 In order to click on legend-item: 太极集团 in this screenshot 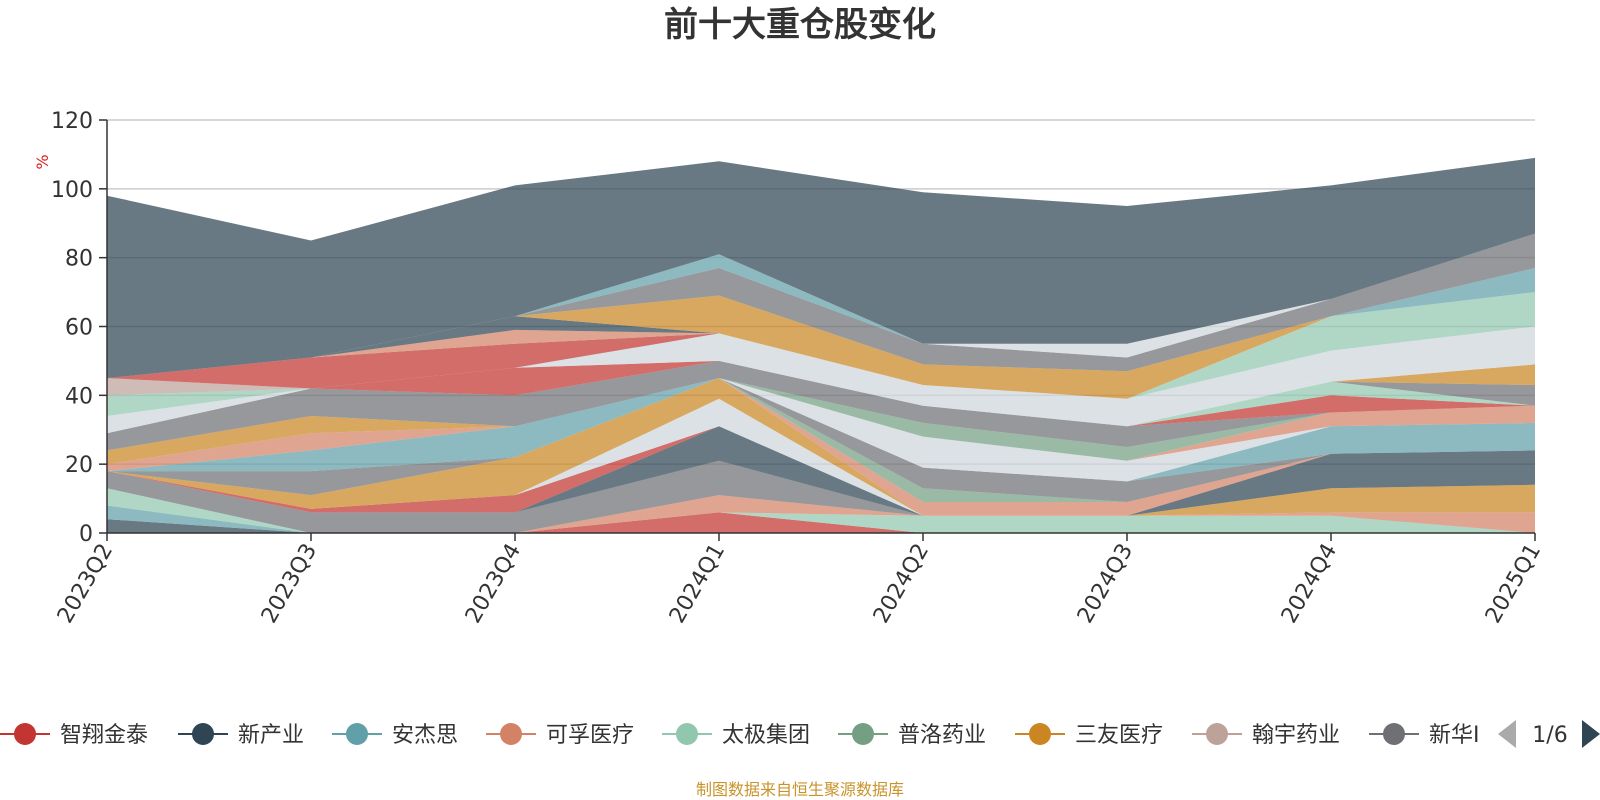, I will do `click(736, 735)`.